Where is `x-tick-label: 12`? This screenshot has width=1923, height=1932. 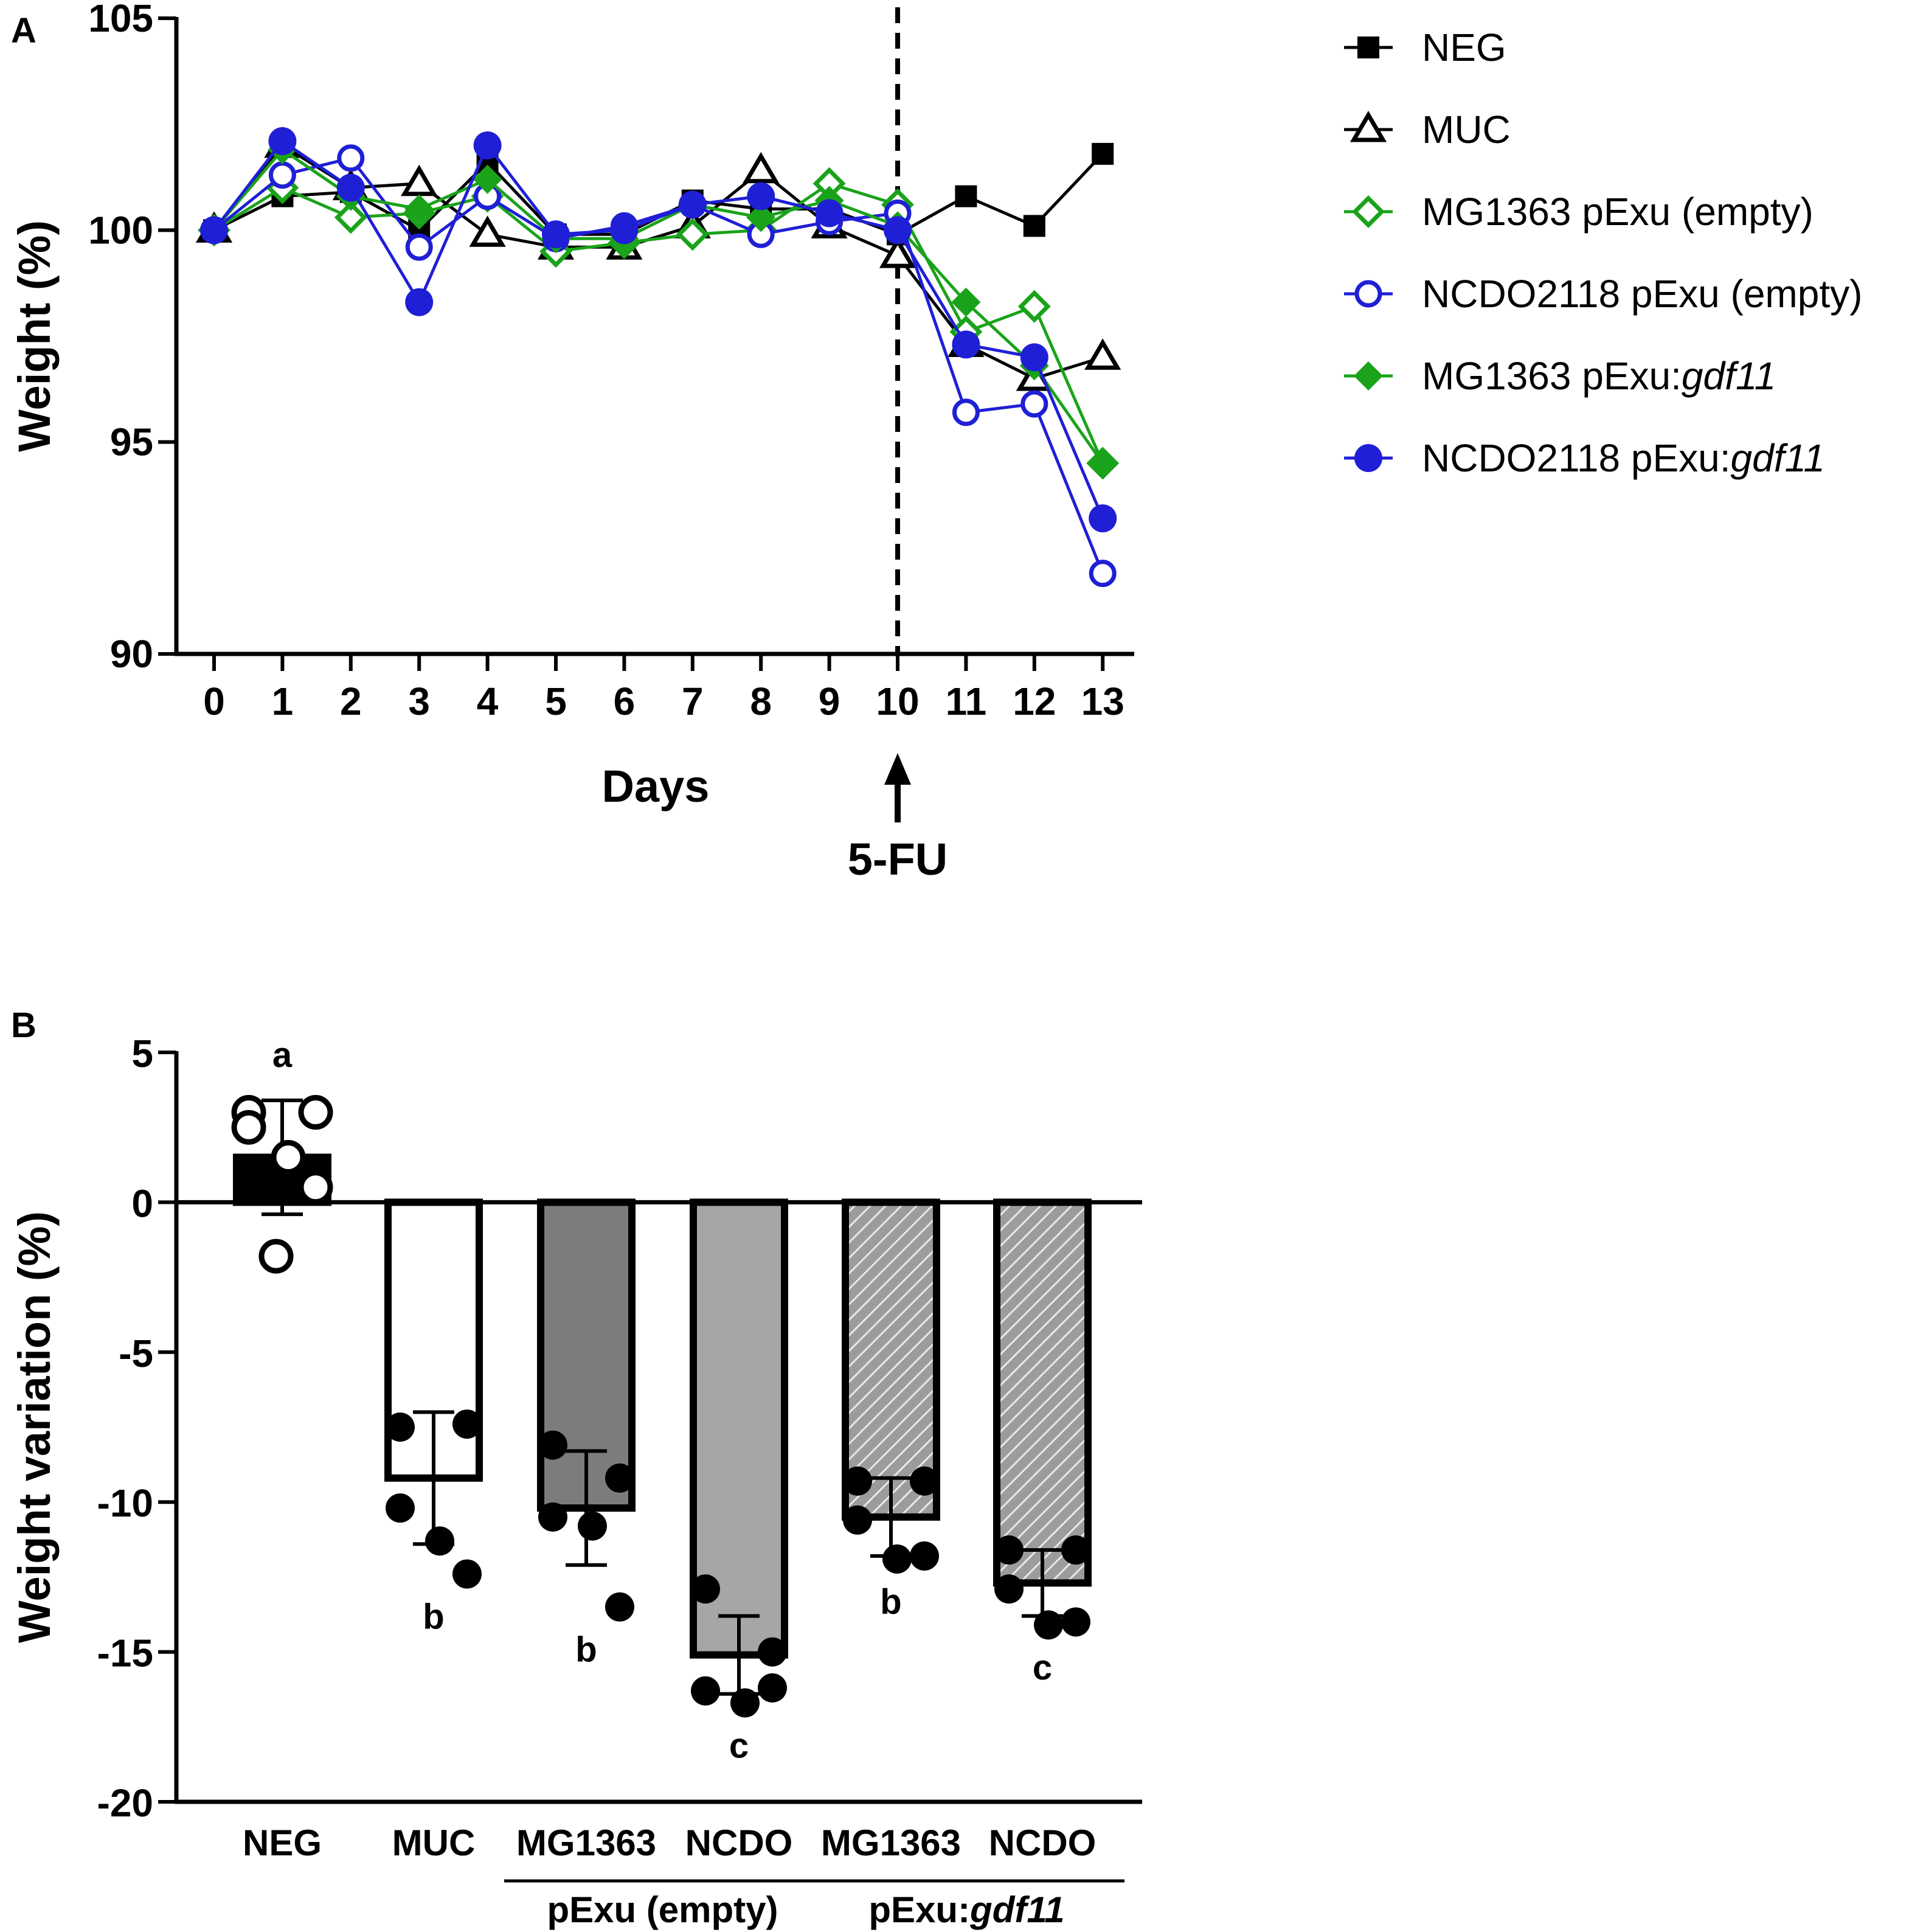
x-tick-label: 12 is located at coordinates (1034, 701).